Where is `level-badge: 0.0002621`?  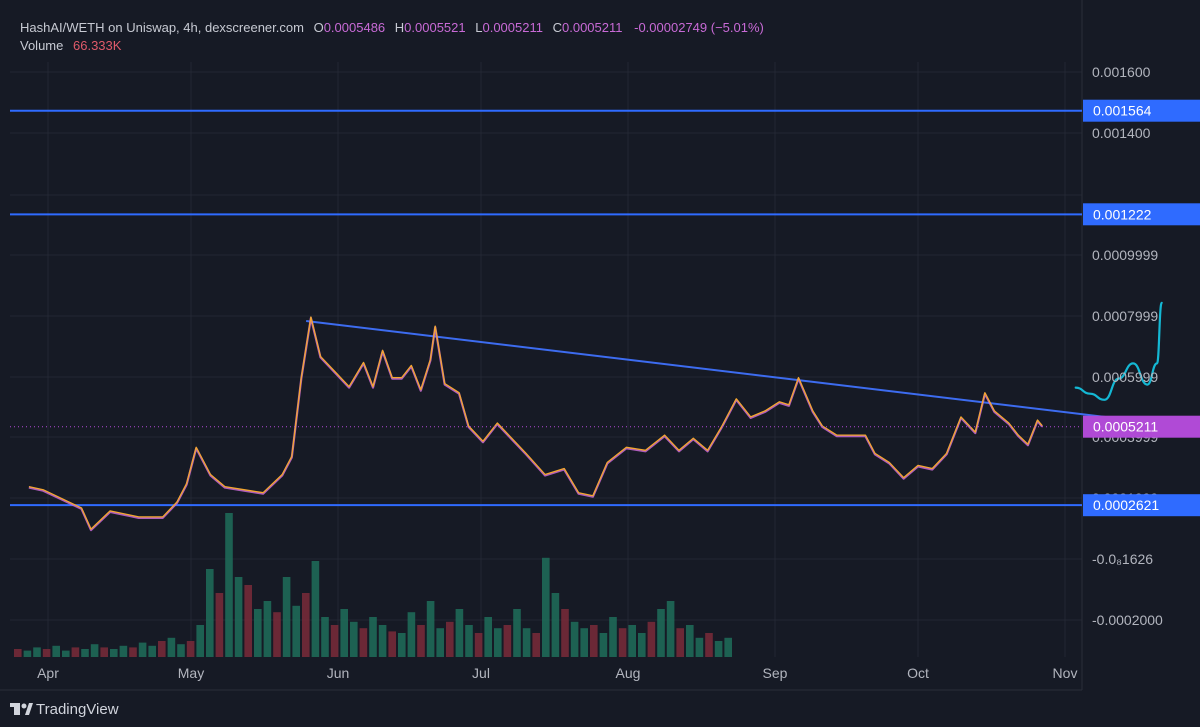
level-badge: 0.0002621 is located at coordinates (1126, 505).